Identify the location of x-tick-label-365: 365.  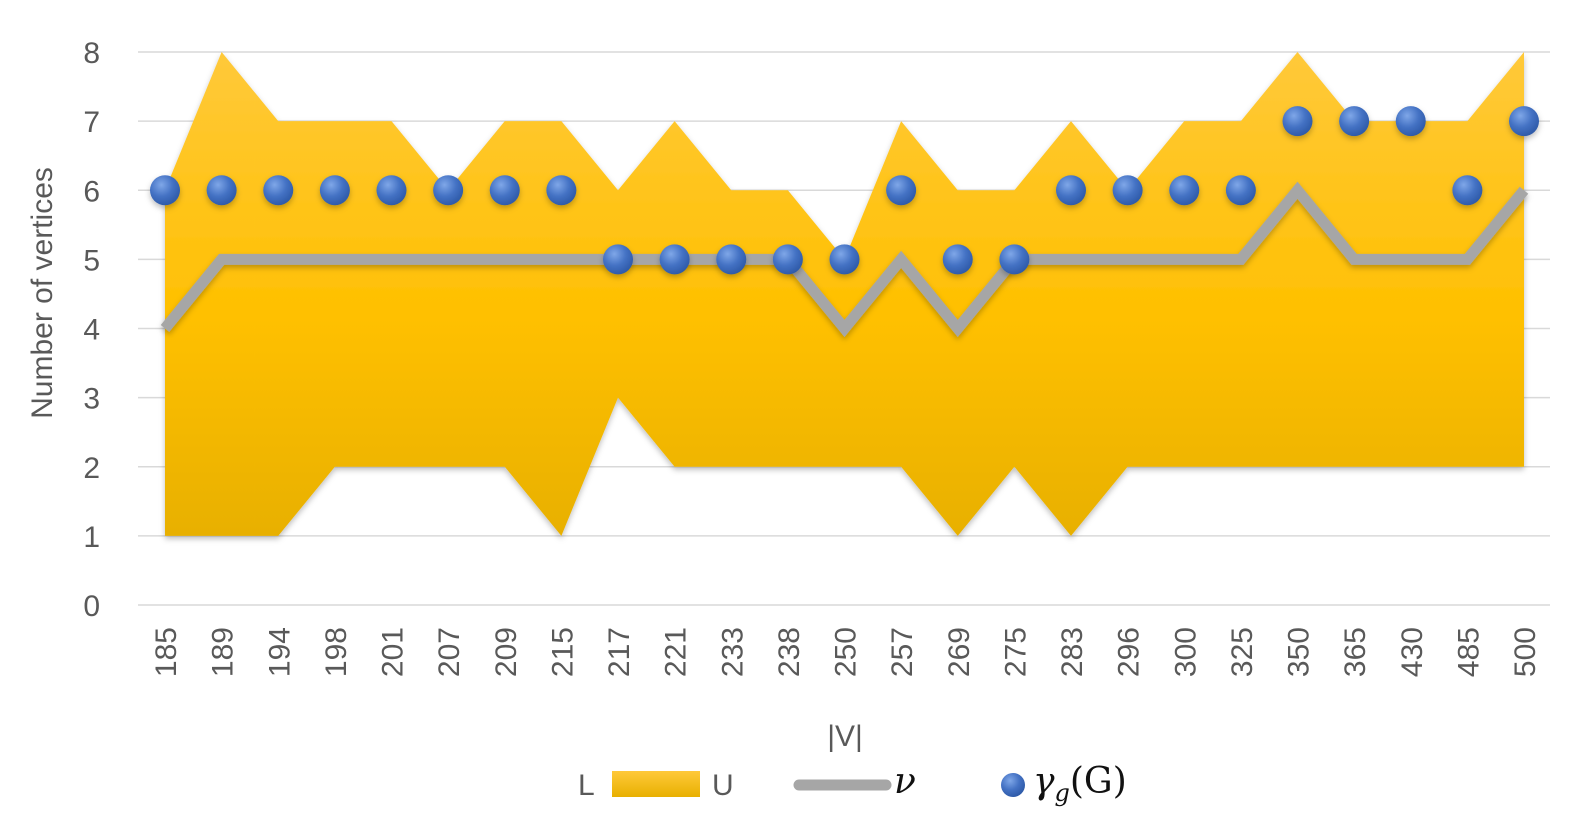
(1355, 652).